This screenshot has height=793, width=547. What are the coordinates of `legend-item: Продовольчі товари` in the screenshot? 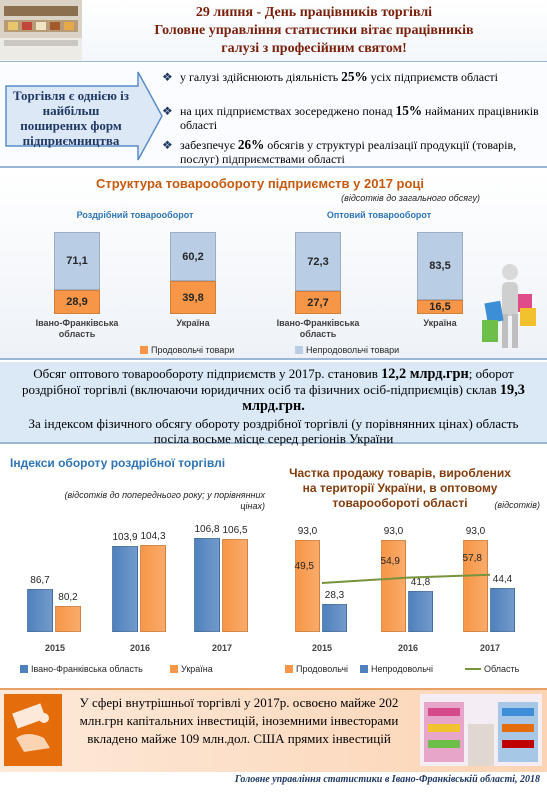 It's located at (187, 350).